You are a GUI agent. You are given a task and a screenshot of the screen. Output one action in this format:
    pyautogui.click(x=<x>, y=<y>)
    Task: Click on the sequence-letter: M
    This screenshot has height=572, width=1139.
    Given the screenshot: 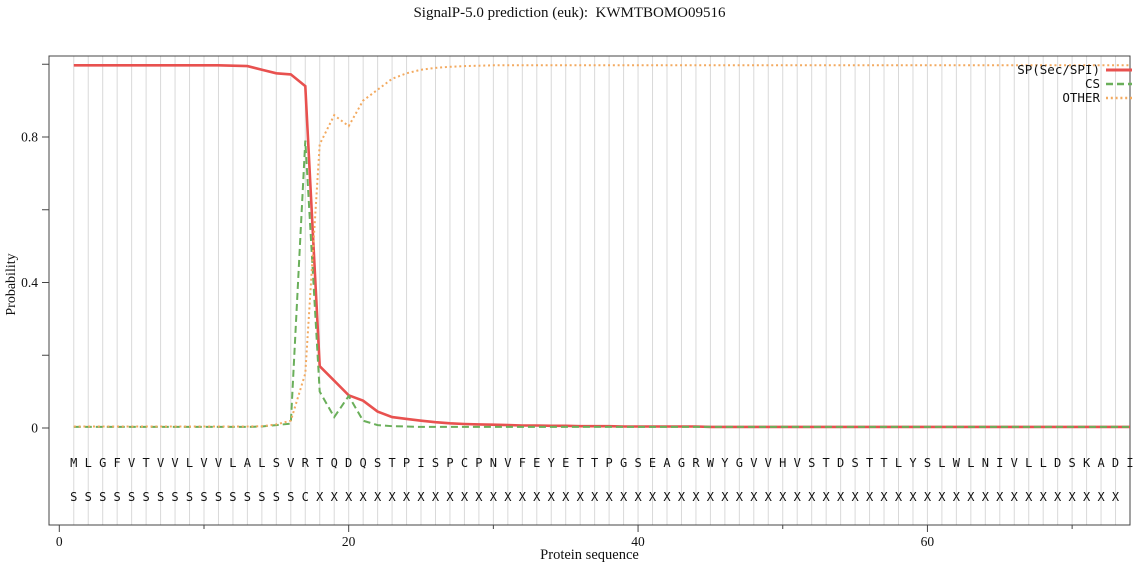 What is the action you would take?
    pyautogui.click(x=73, y=463)
    